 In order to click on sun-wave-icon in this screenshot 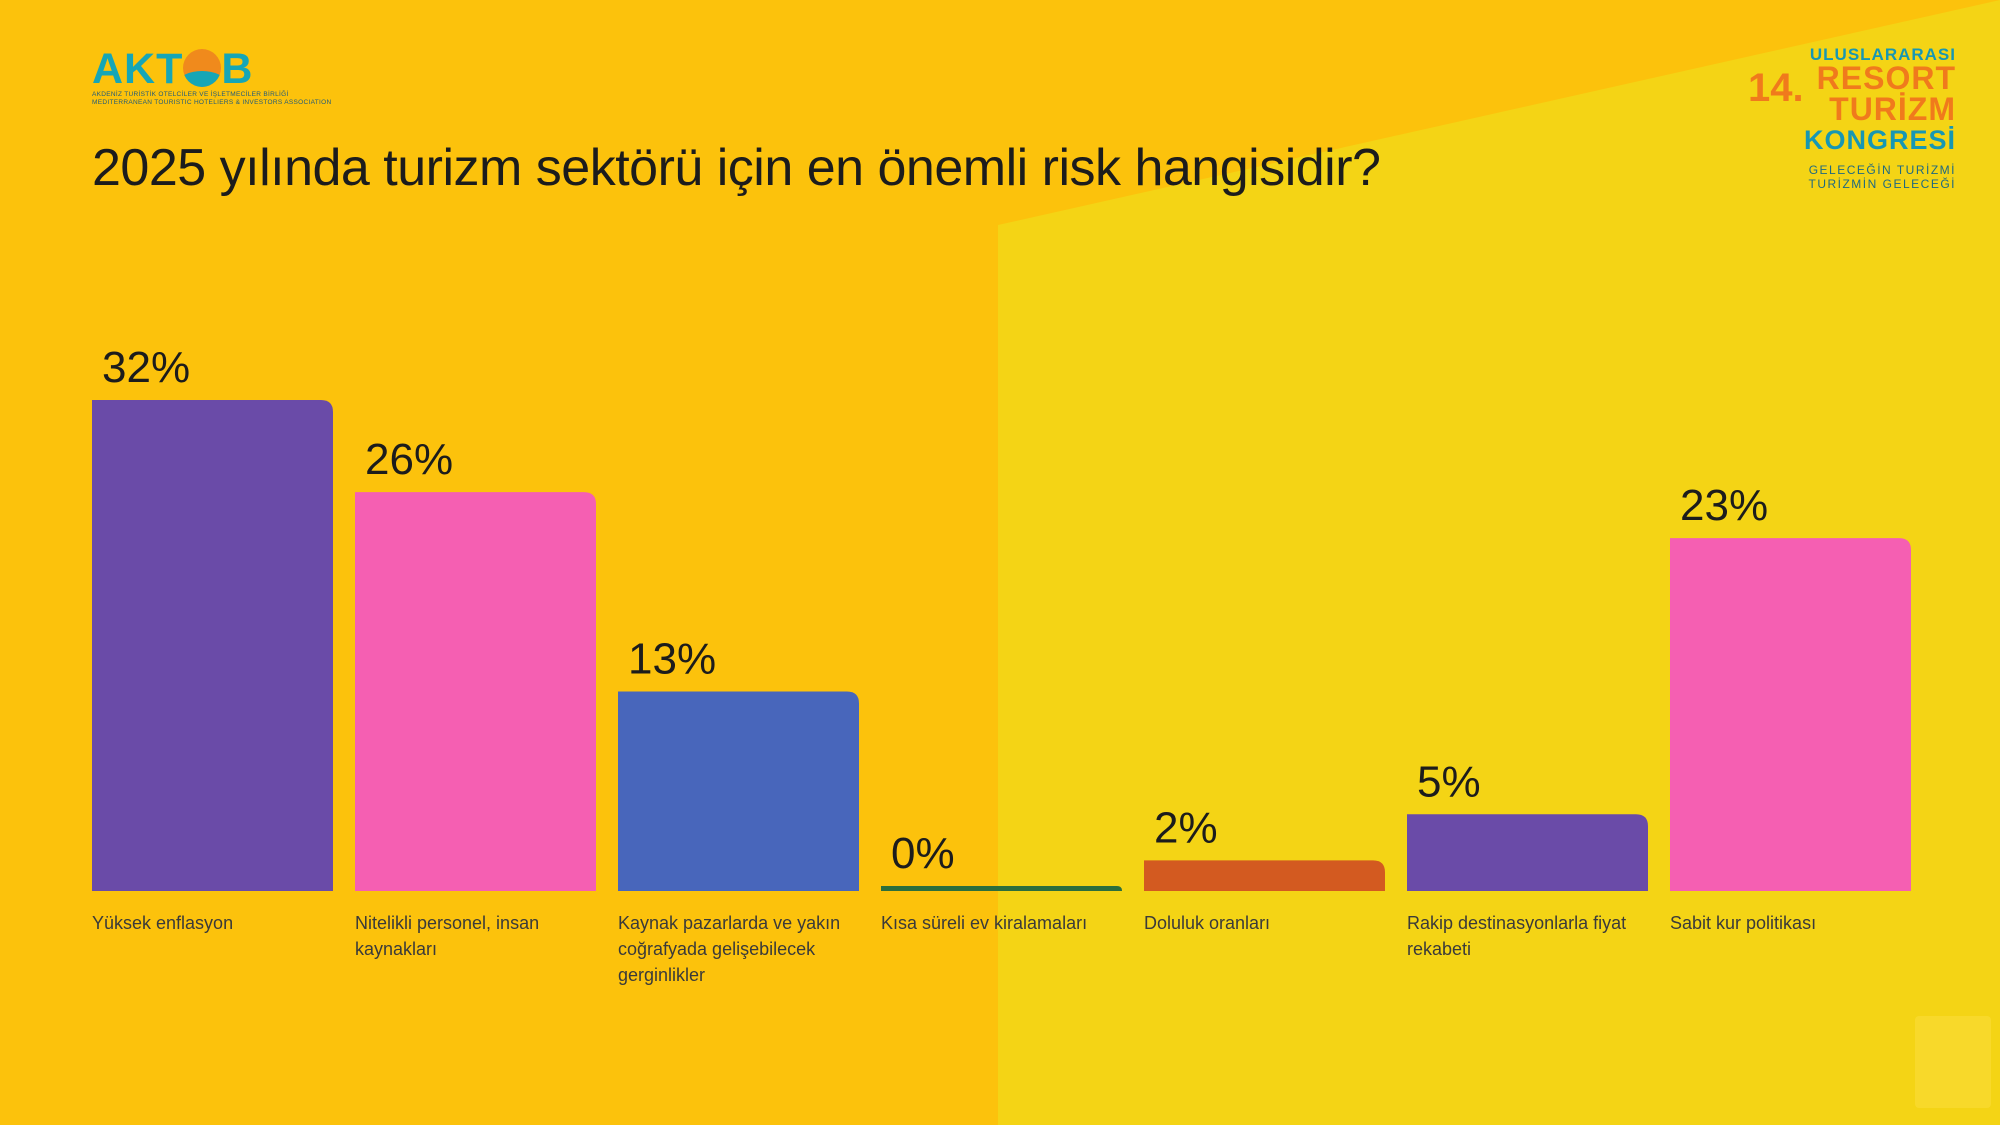, I will do `click(202, 68)`.